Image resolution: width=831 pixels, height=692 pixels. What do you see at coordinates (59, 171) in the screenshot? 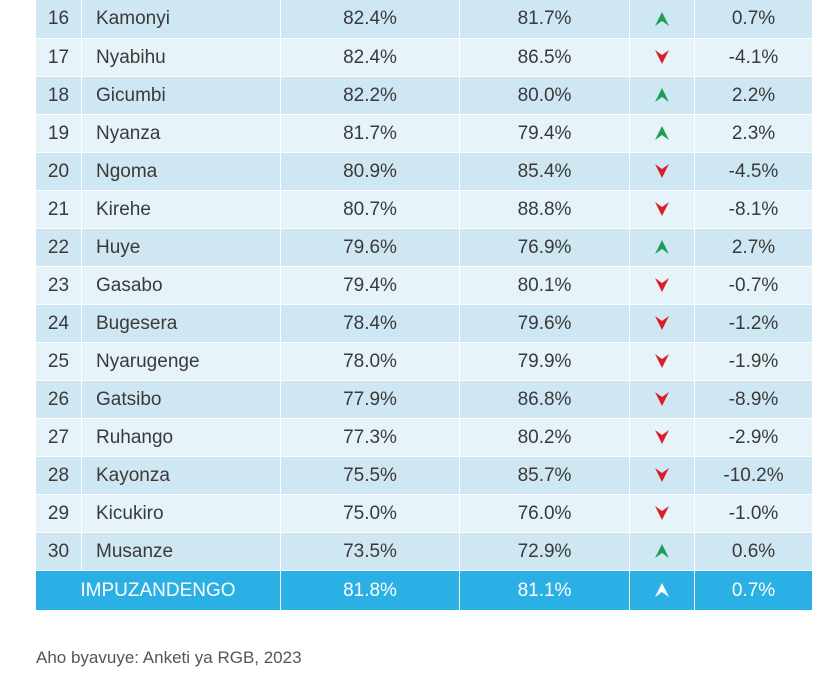
I see `rank-cell: 20` at bounding box center [59, 171].